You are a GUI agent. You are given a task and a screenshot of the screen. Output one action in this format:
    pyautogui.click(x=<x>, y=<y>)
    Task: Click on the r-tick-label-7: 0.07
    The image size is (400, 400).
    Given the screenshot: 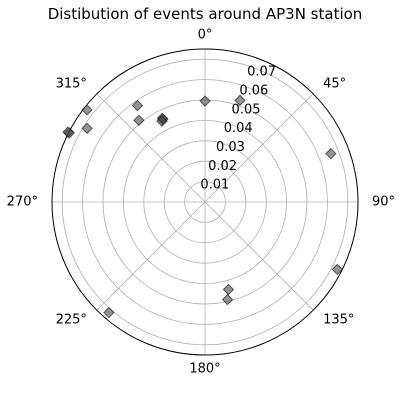 What is the action you would take?
    pyautogui.click(x=261, y=72)
    